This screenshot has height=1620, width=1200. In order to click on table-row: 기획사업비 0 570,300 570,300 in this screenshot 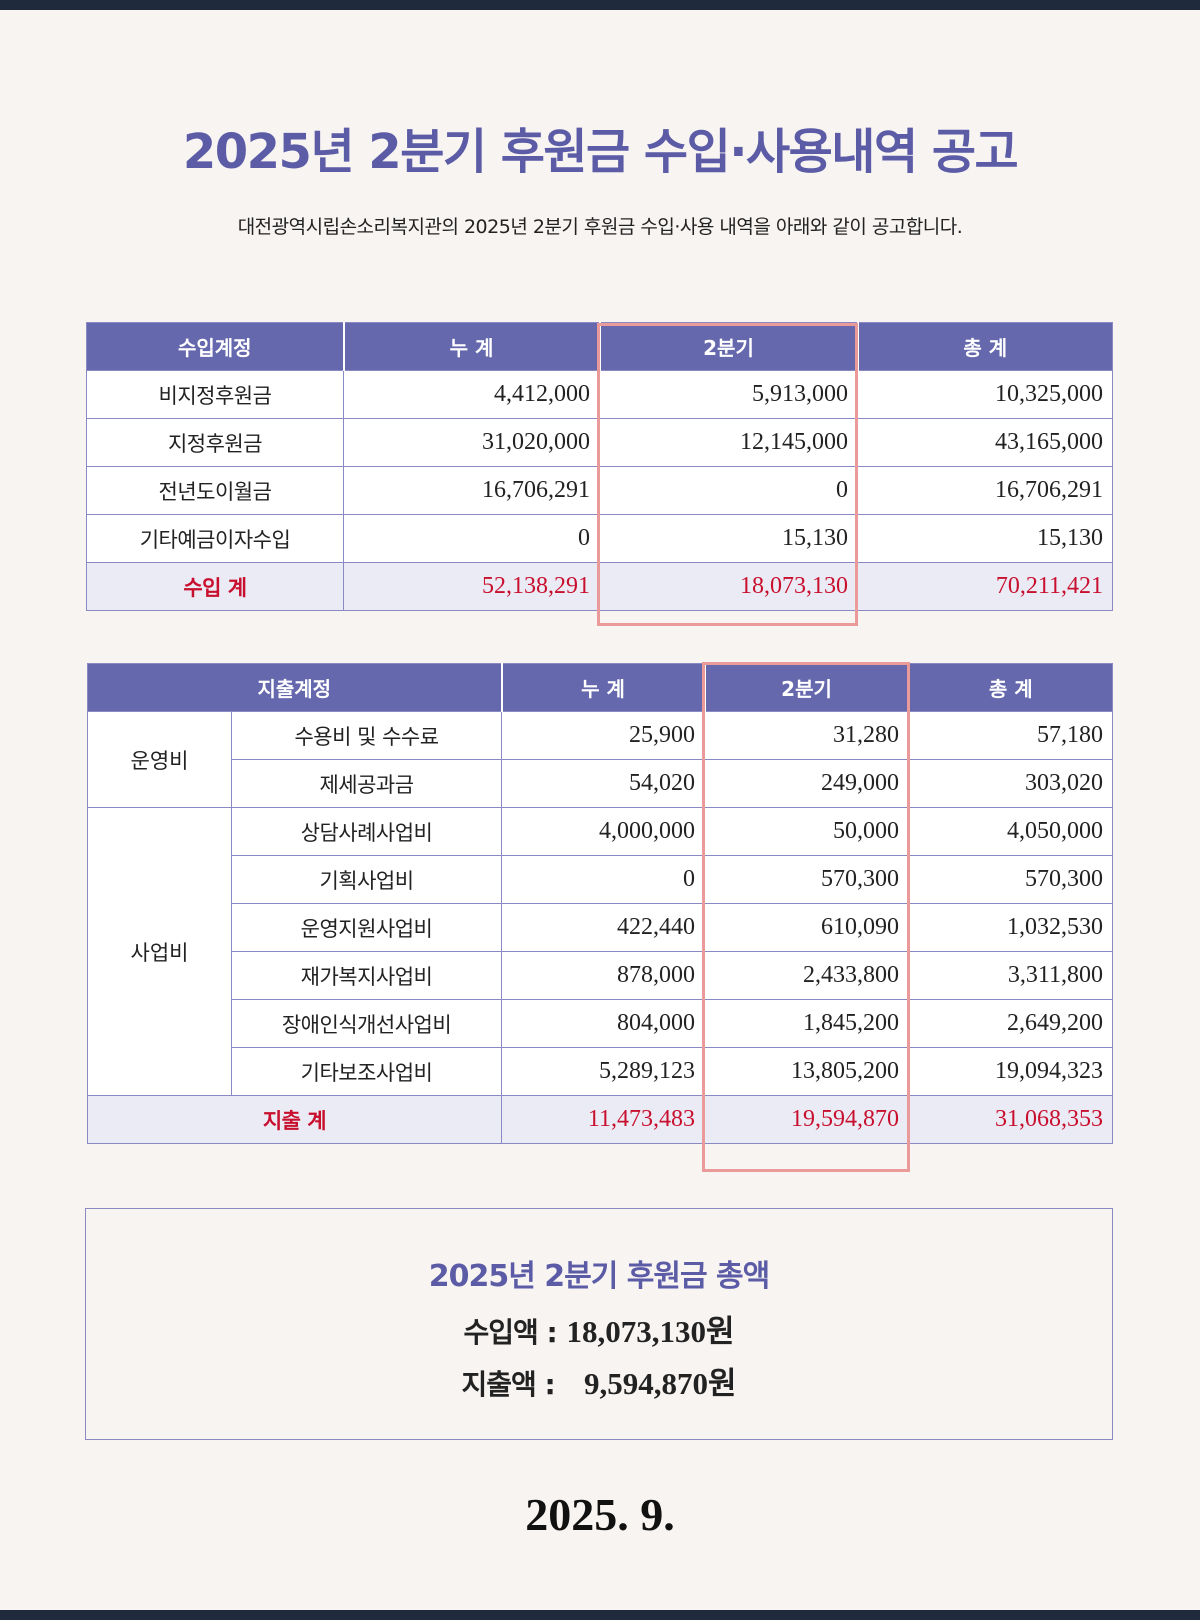, I will do `click(601, 879)`.